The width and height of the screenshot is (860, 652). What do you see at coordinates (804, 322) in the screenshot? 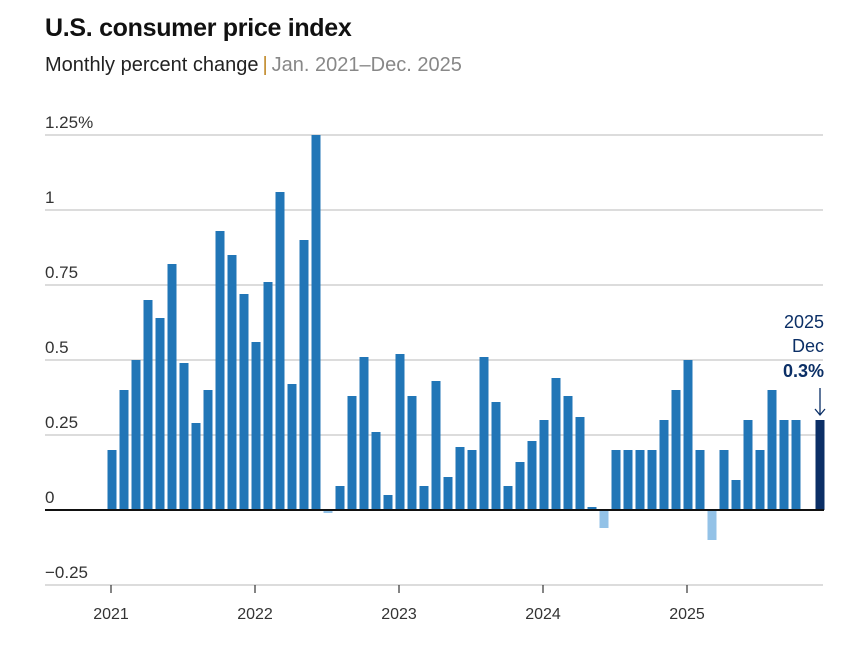
I see `annotation-year: 2025` at bounding box center [804, 322].